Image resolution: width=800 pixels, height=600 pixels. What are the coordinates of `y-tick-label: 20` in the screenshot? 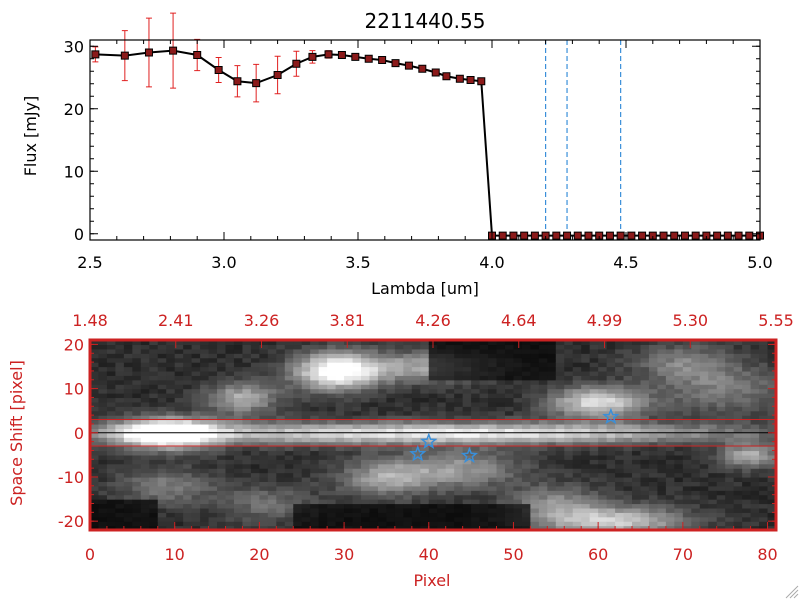 It's located at (74, 109).